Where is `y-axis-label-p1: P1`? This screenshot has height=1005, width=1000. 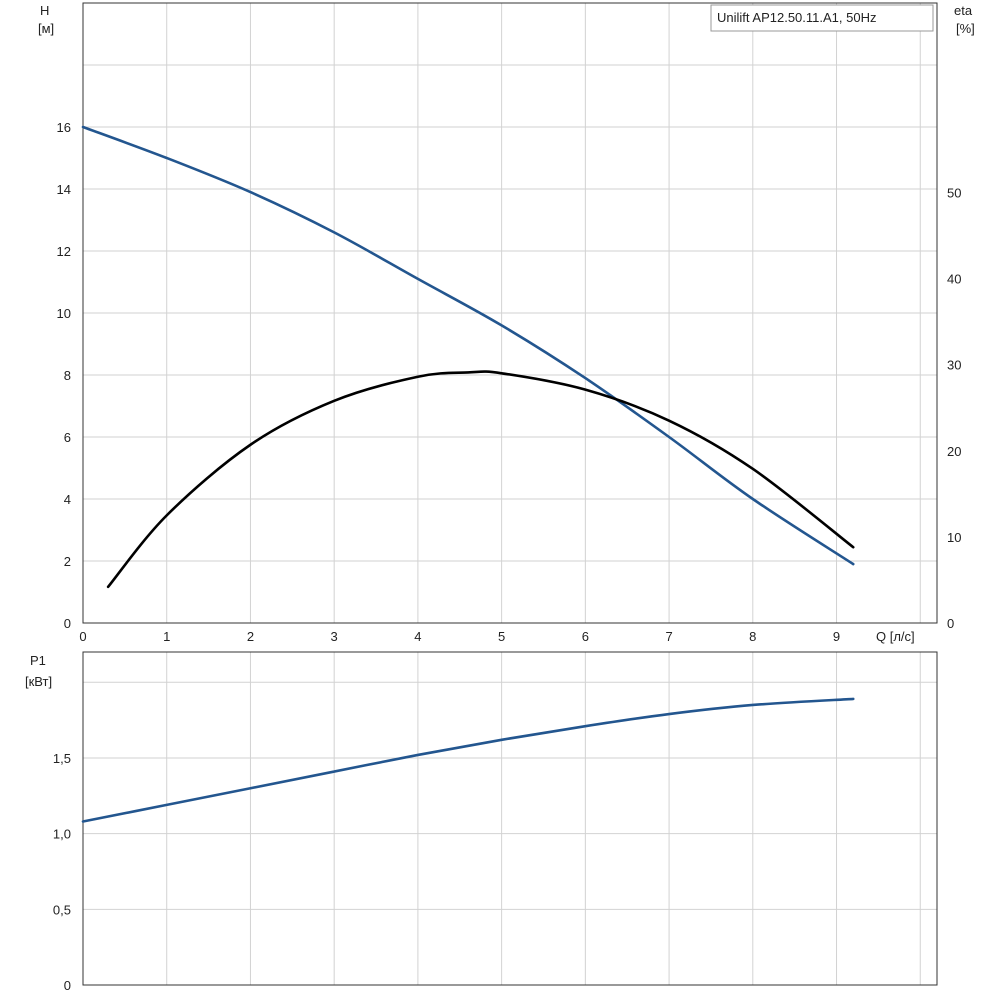
y-axis-label-p1: P1 is located at coordinates (38, 660).